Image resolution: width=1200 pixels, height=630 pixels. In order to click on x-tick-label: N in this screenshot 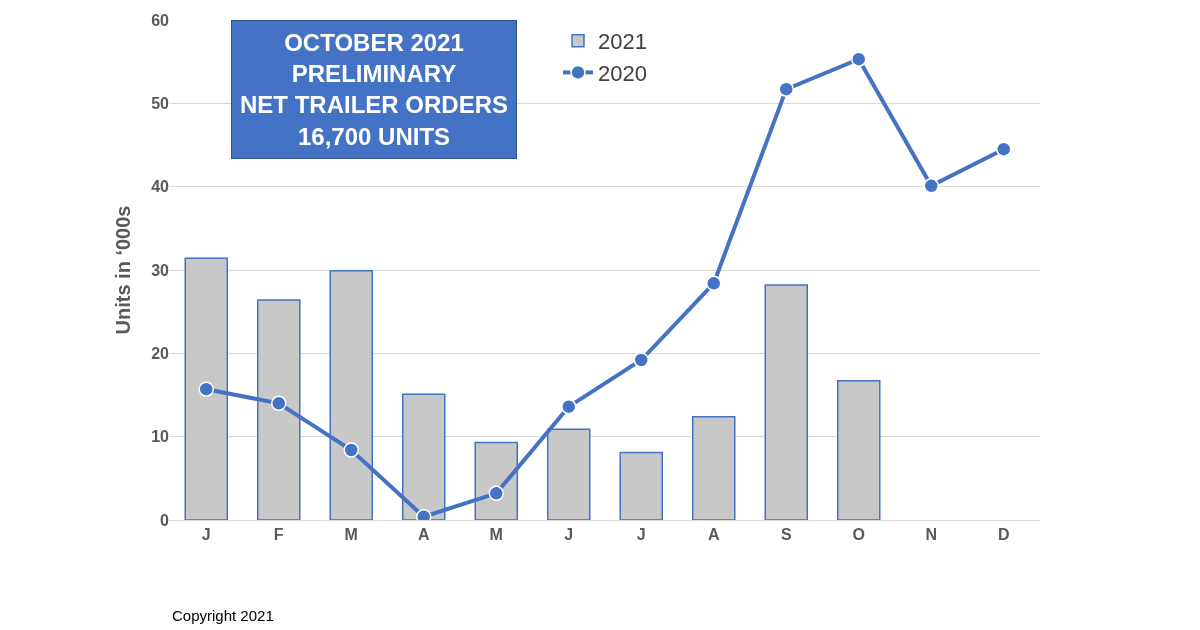, I will do `click(931, 535)`.